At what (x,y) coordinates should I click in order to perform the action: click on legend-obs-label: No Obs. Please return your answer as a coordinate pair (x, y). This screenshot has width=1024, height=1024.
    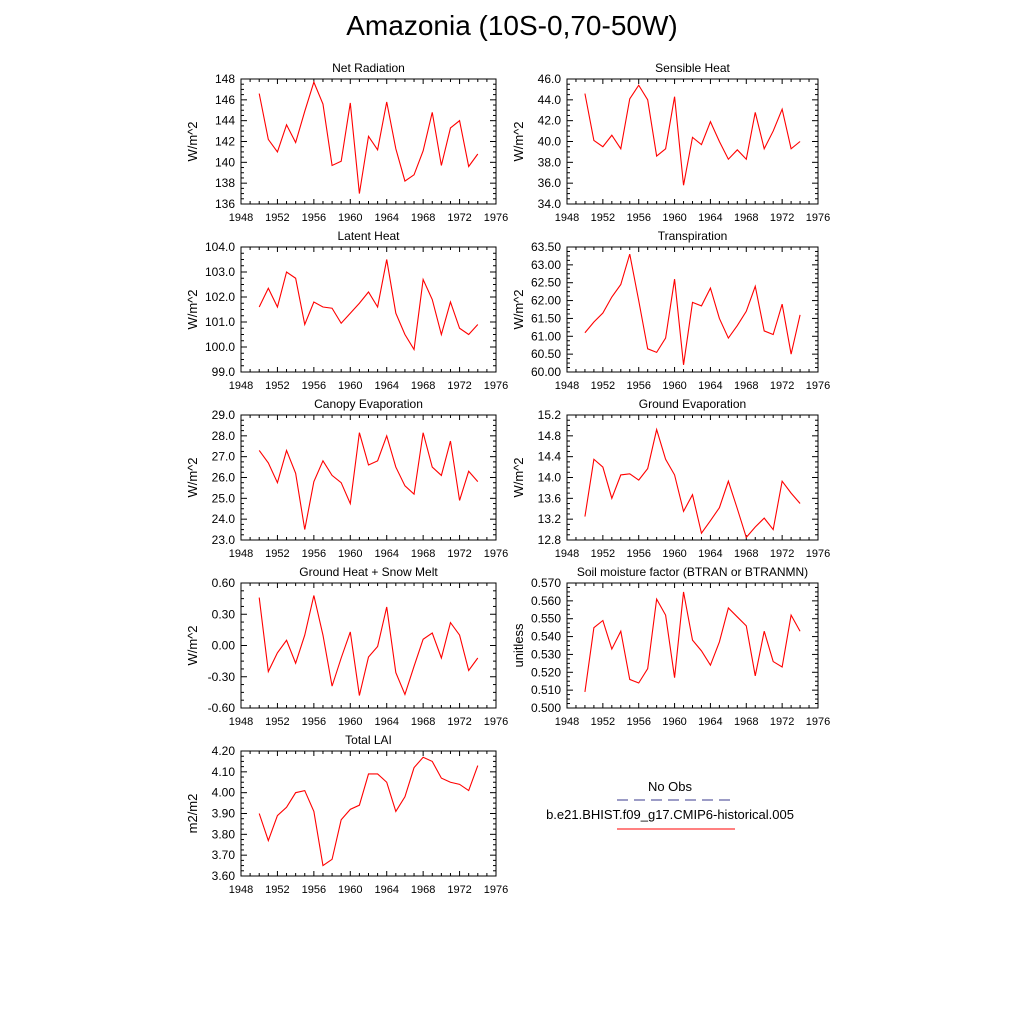
    Looking at the image, I should click on (670, 786).